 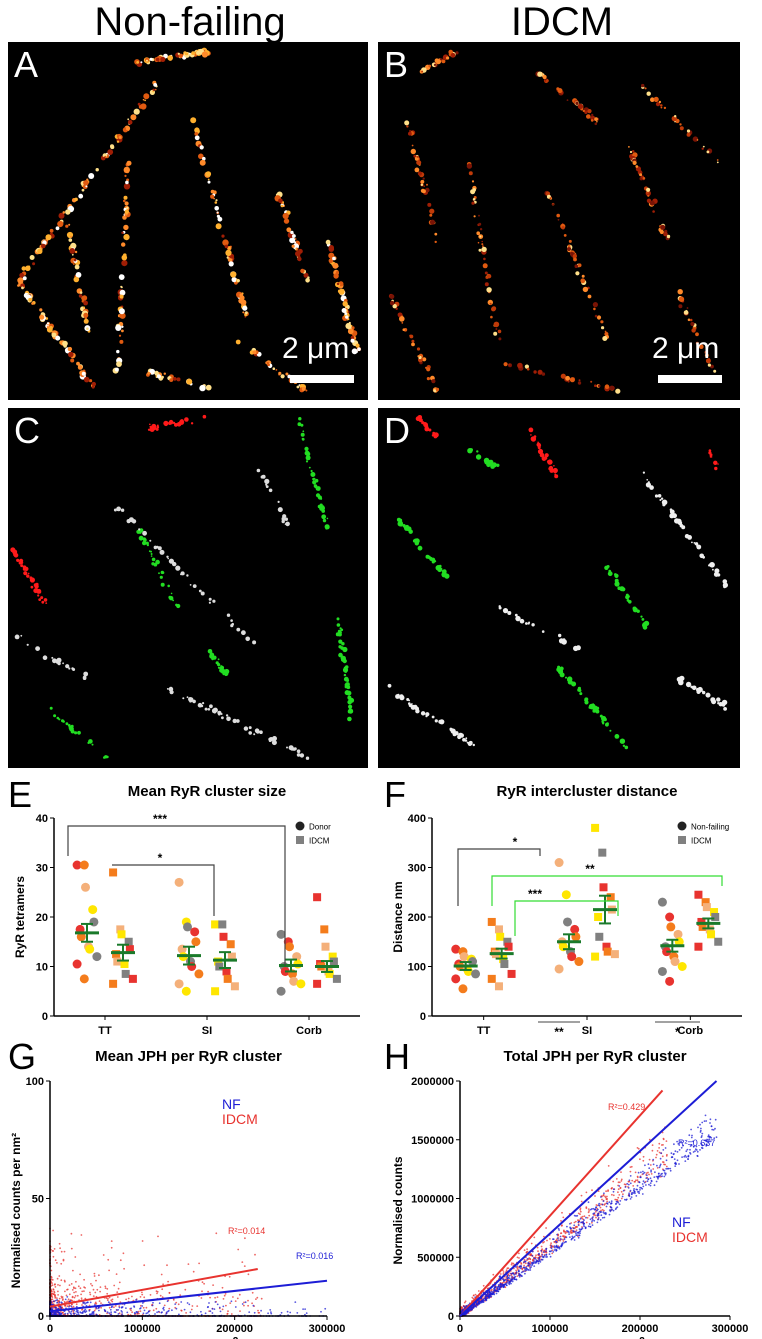 I want to click on x-tick-label: TT, so click(x=484, y=1031).